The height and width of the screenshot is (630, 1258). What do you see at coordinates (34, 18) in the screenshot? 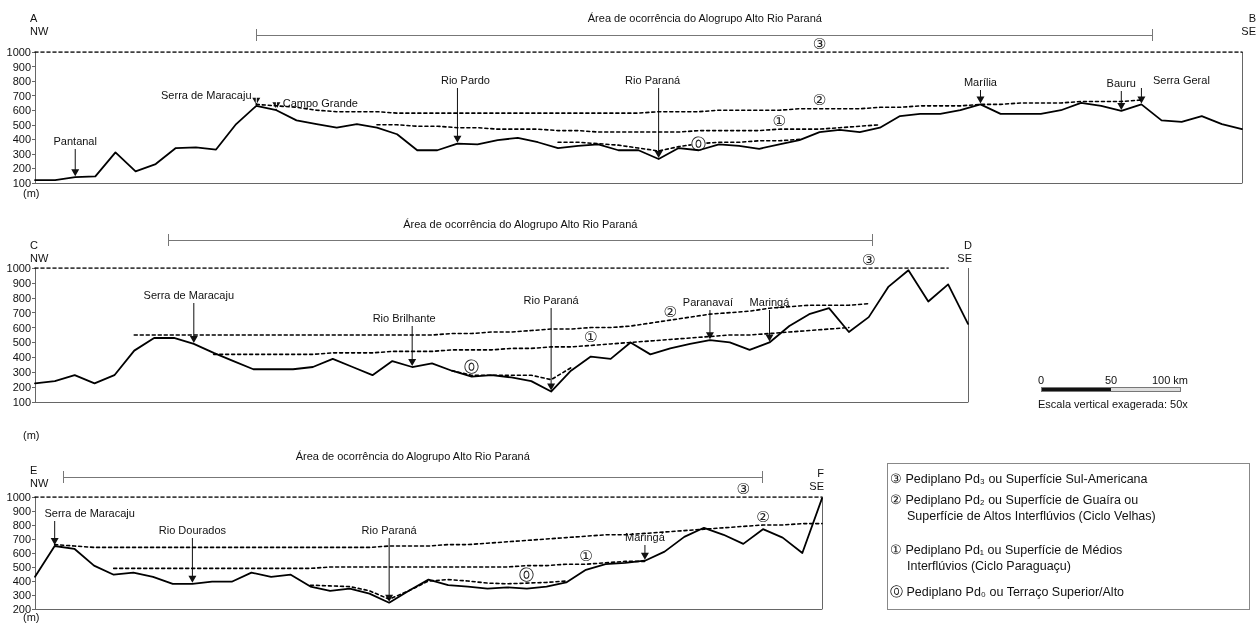
I see `text: A` at bounding box center [34, 18].